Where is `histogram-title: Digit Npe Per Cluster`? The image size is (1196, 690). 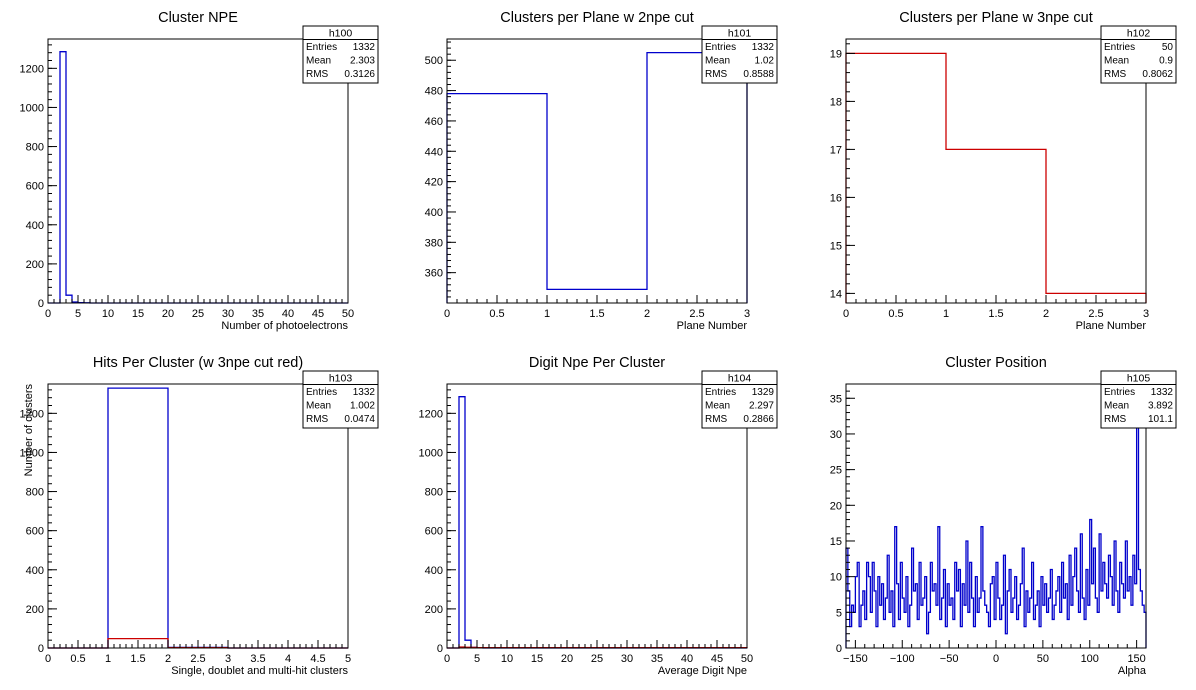 histogram-title: Digit Npe Per Cluster is located at coordinates (597, 363).